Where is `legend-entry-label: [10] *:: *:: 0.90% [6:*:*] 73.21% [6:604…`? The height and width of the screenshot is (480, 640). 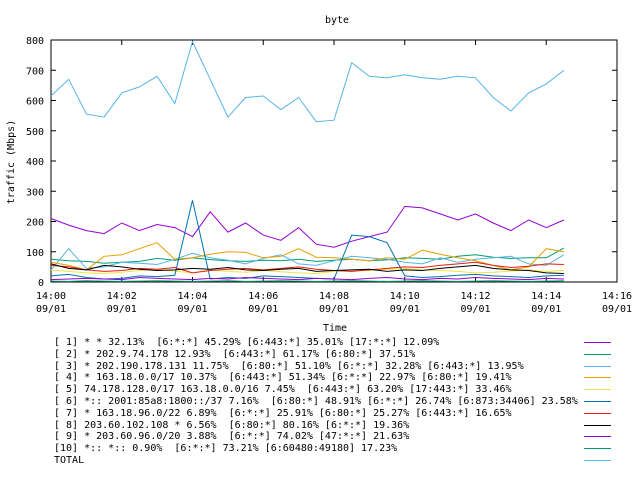 legend-entry-label: [10] *:: *:: 0.90% [6:*:*] 73.21% [6:604… is located at coordinates (226, 449).